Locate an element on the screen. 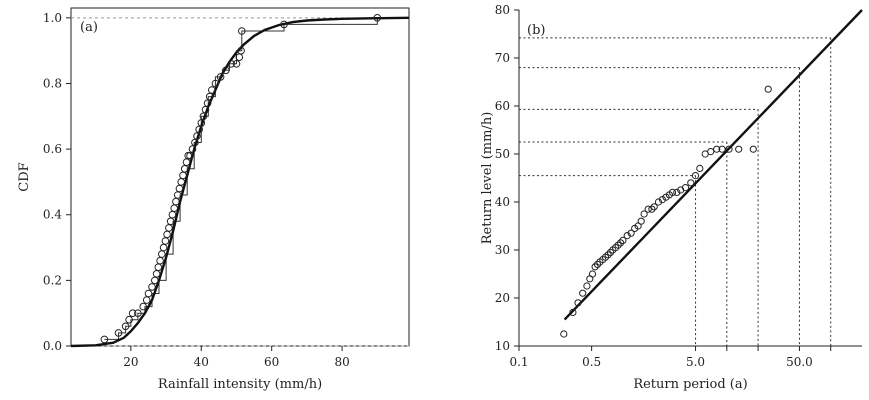  return-level-x-tick-label: 0.5 is located at coordinates (591, 362).